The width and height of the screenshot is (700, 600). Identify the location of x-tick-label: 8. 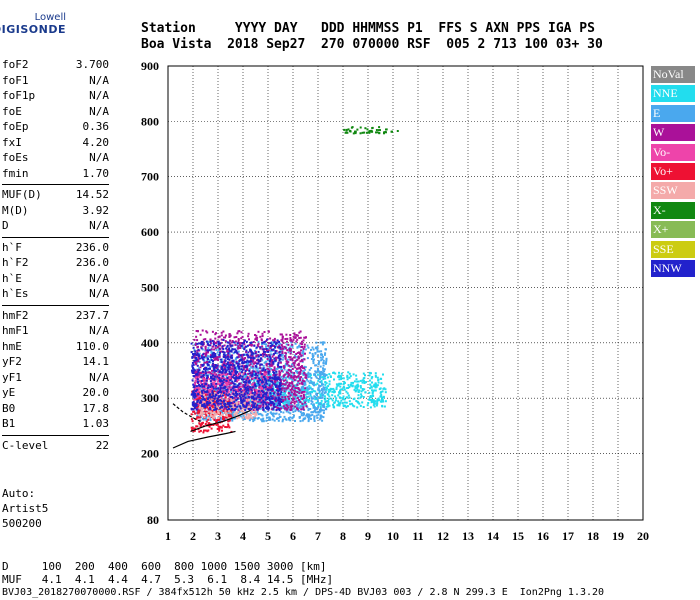
(343, 536).